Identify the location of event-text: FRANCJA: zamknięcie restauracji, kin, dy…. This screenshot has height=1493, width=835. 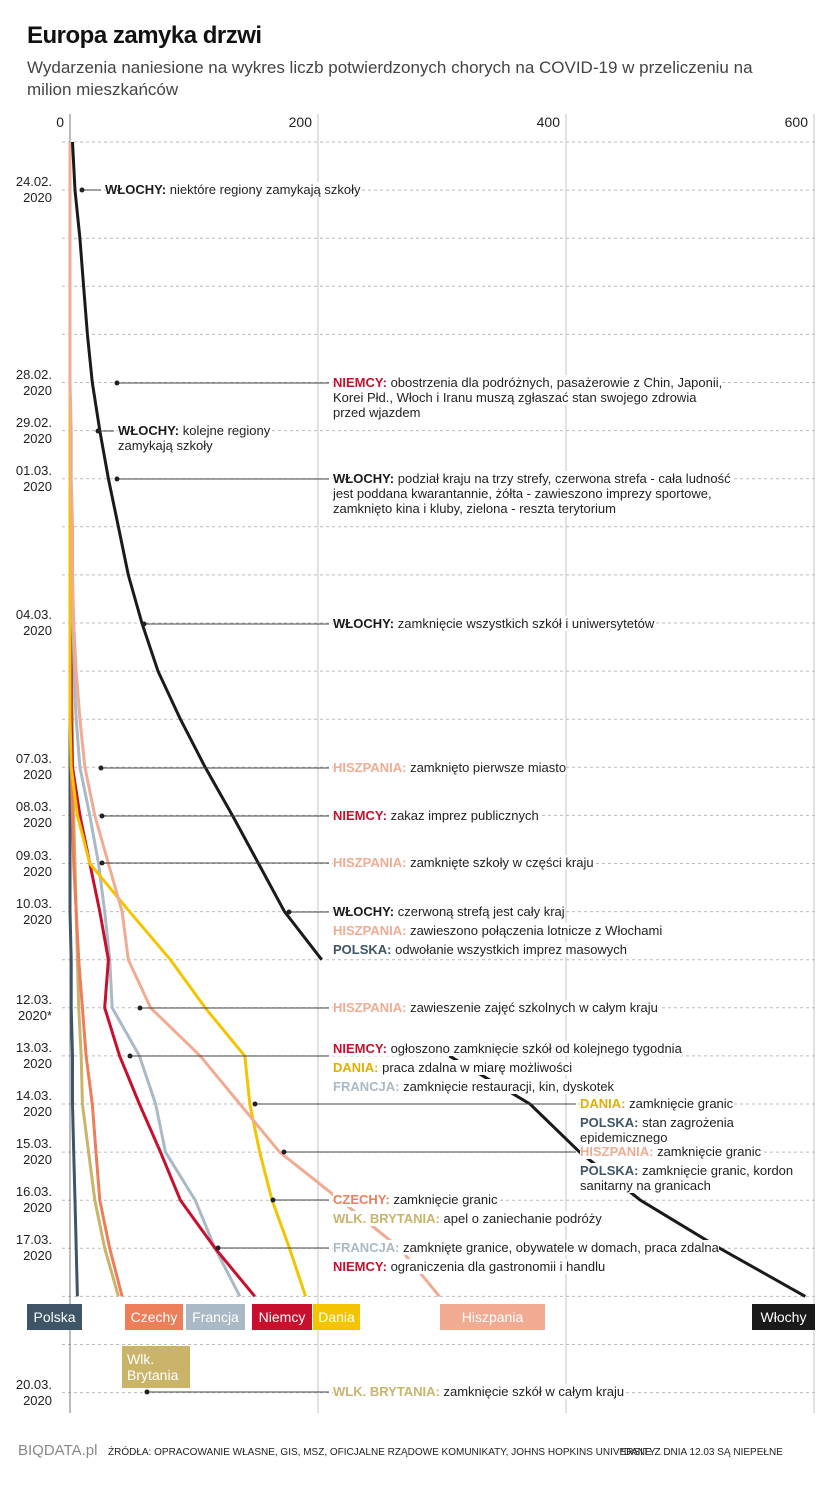
(474, 1086).